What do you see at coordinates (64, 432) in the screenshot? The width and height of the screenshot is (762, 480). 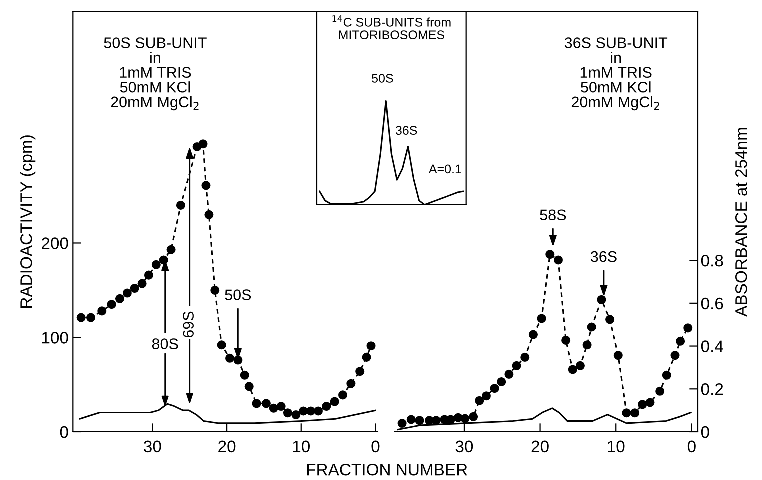 I see `y-tick-label: 0` at bounding box center [64, 432].